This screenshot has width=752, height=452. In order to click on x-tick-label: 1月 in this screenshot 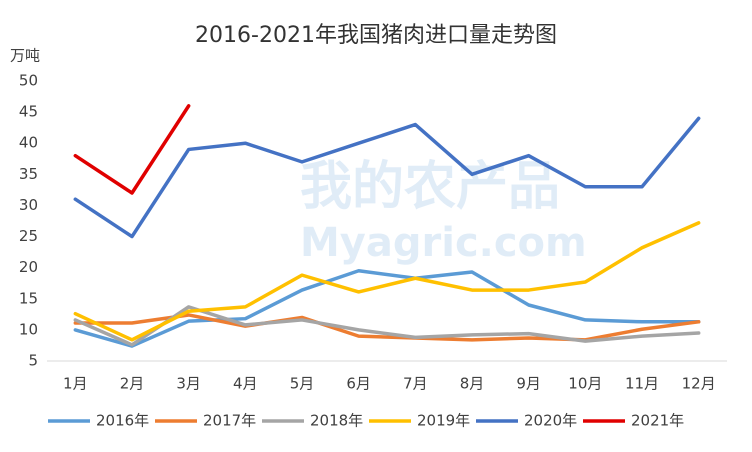, I will do `click(75, 384)`.